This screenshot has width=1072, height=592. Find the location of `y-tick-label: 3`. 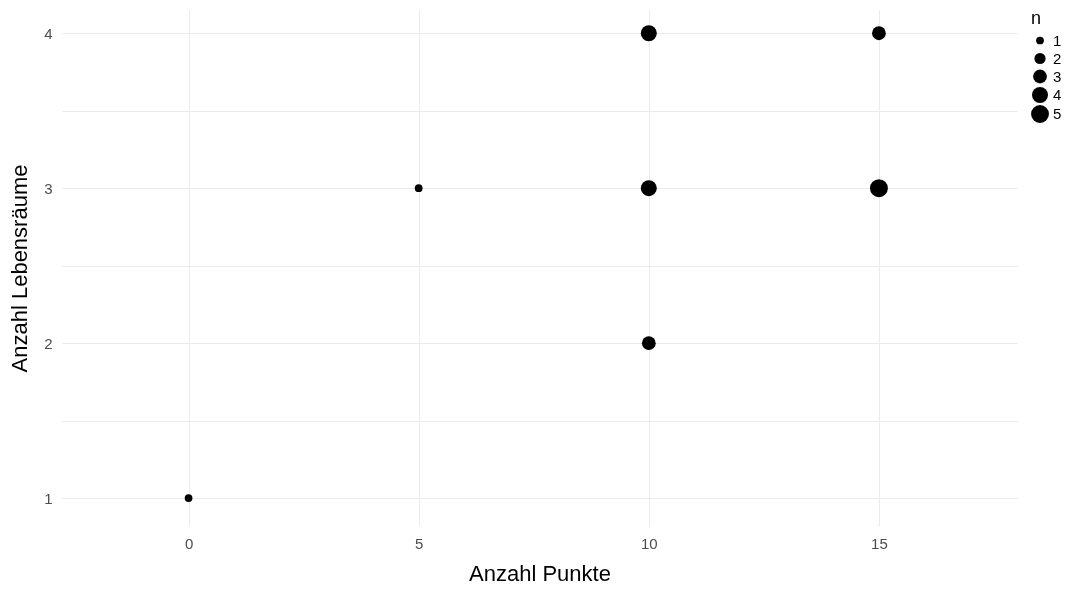

y-tick-label: 3 is located at coordinates (48, 188).